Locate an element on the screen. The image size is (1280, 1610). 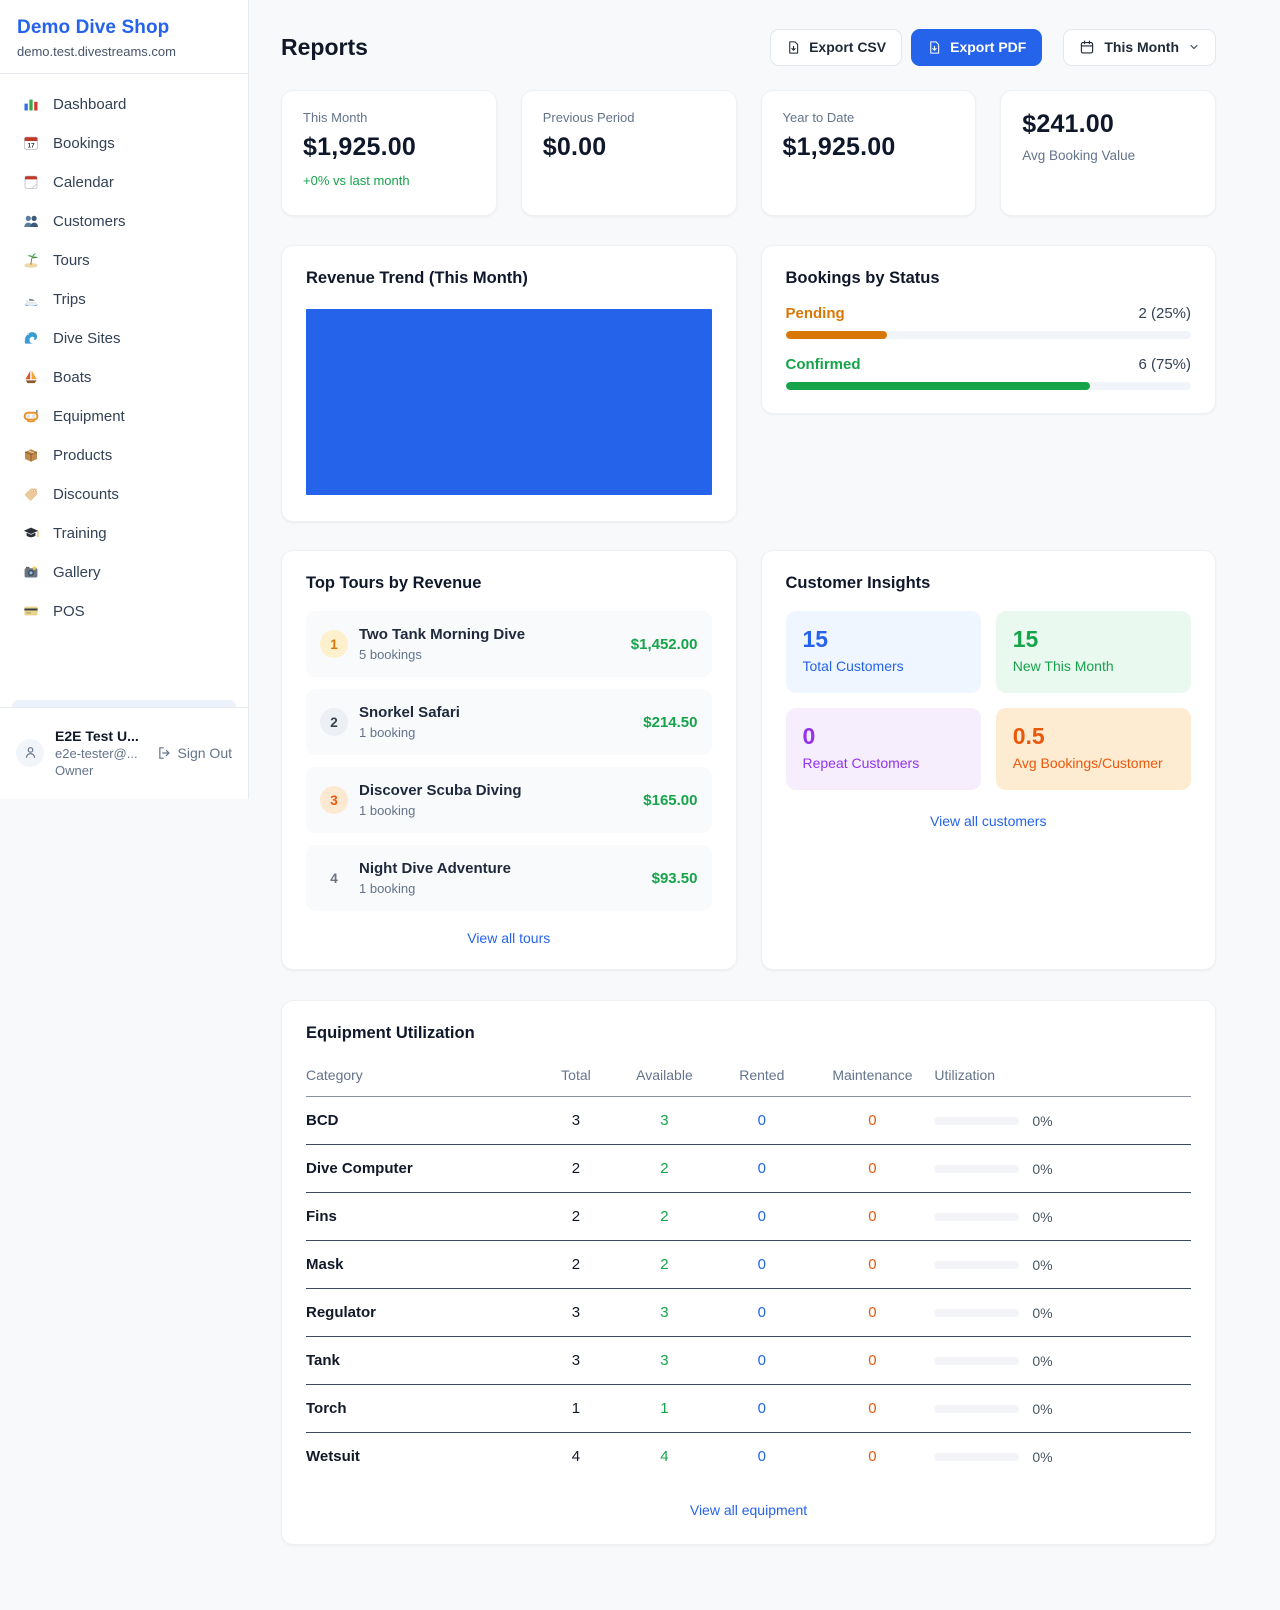
sign-out-button: Sign Out is located at coordinates (194, 753).